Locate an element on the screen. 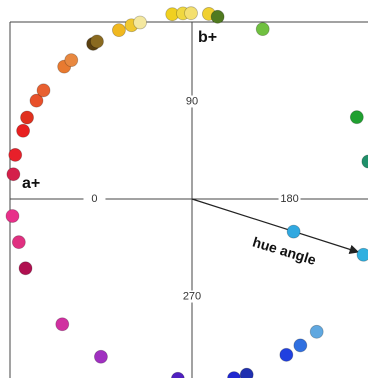 The width and height of the screenshot is (368, 378). arrow-label: hue angle is located at coordinates (284, 251).